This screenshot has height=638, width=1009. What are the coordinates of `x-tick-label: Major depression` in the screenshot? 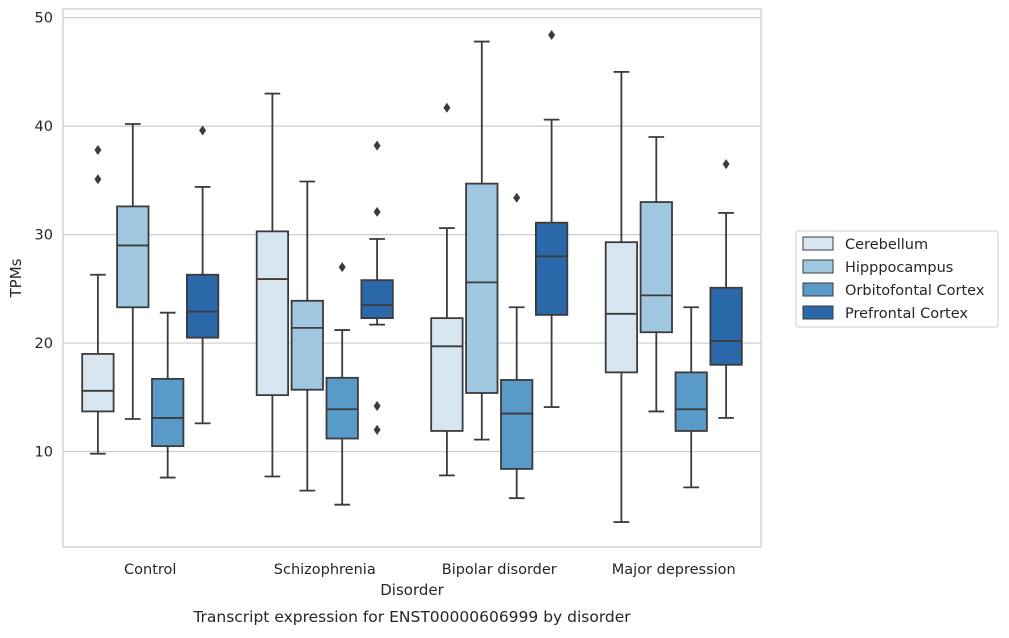 It's located at (674, 570).